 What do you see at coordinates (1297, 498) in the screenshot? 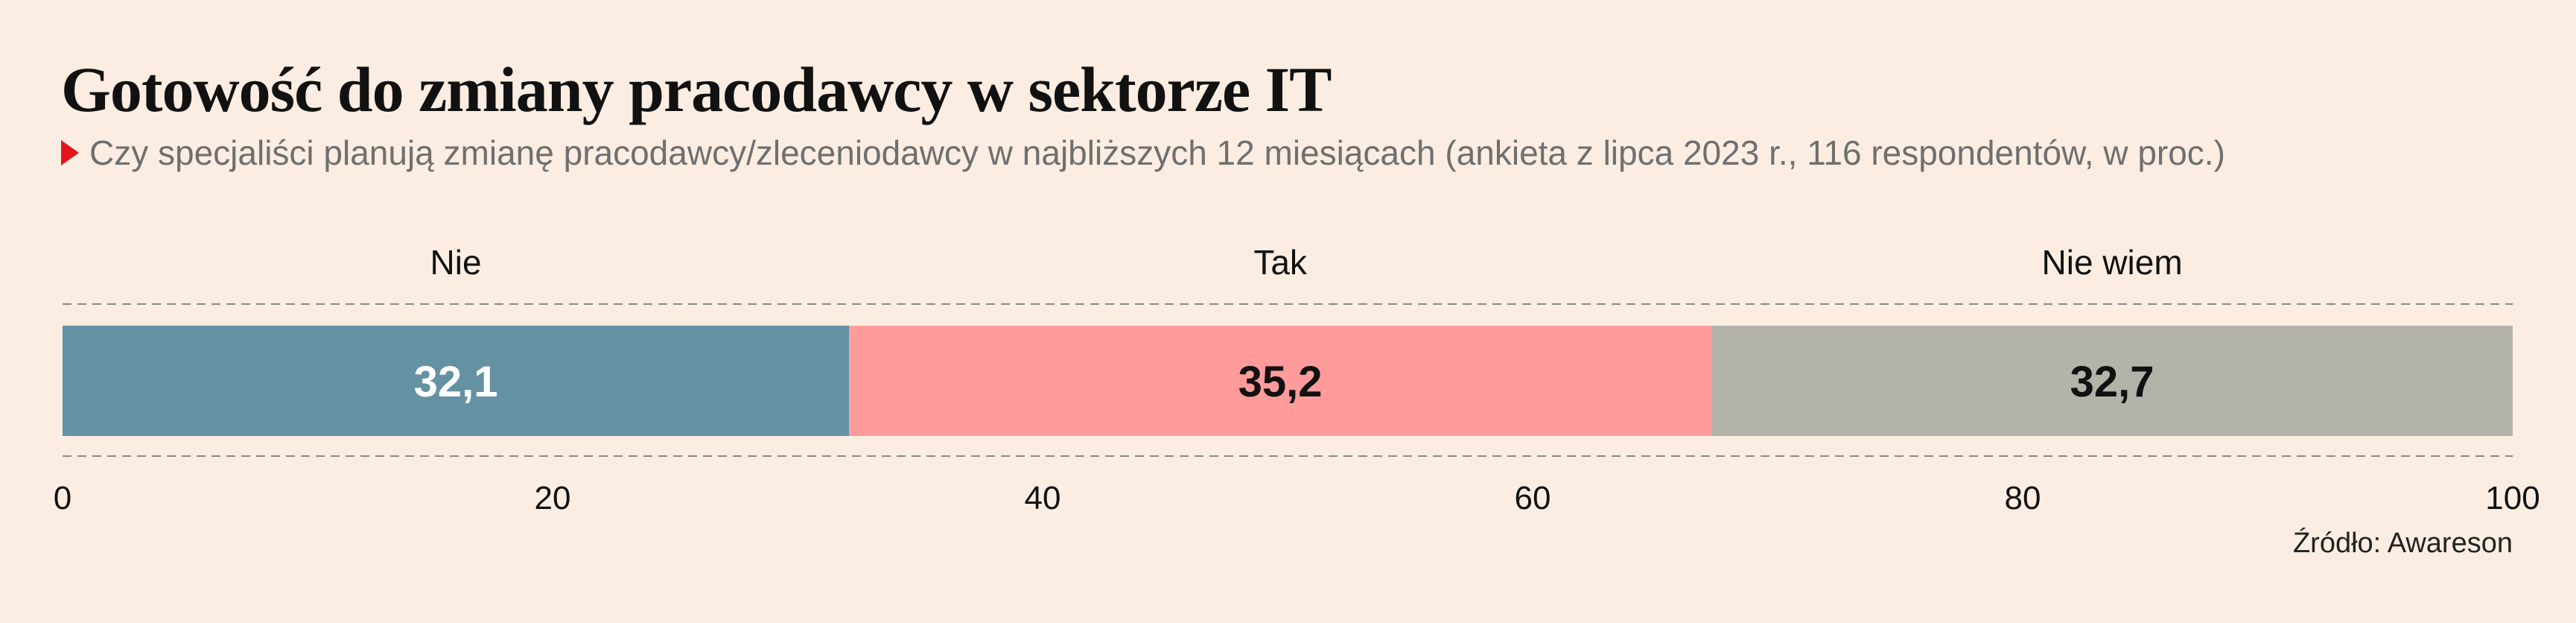
I see `x-axis-ticks: 0 20 40 60 80 100` at bounding box center [1297, 498].